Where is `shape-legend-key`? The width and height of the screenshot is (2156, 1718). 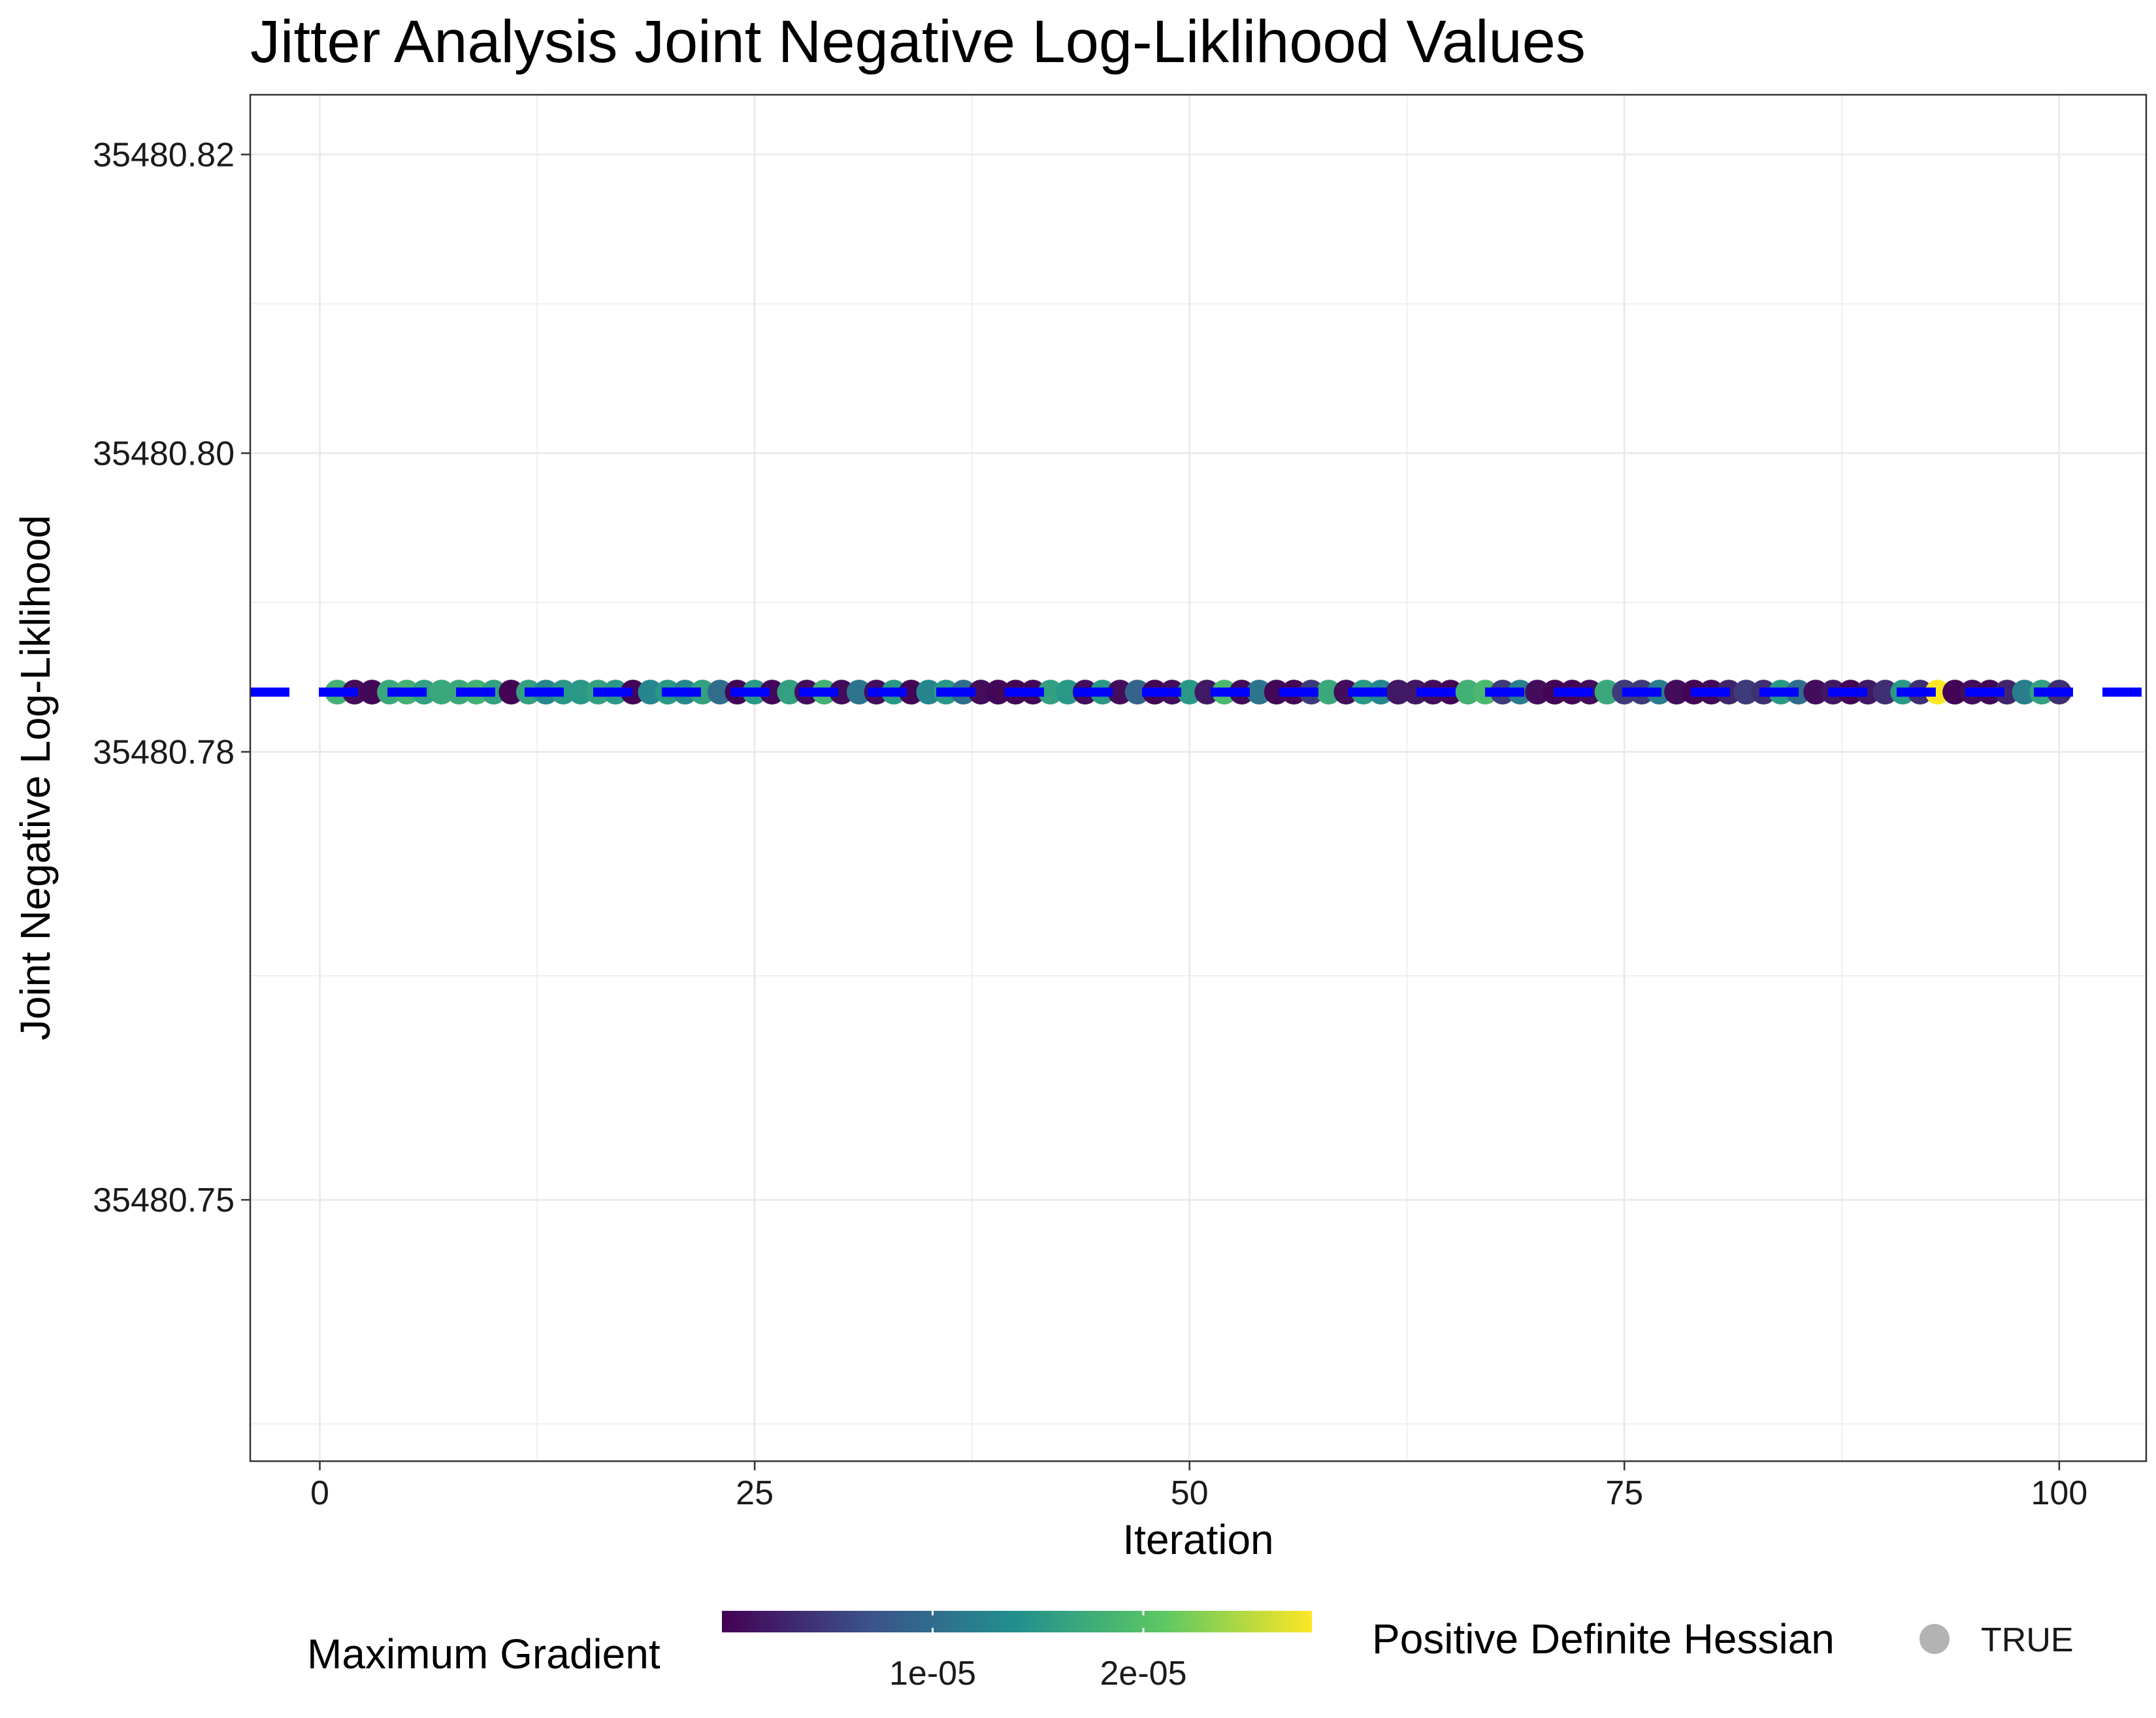
shape-legend-key is located at coordinates (1934, 1639).